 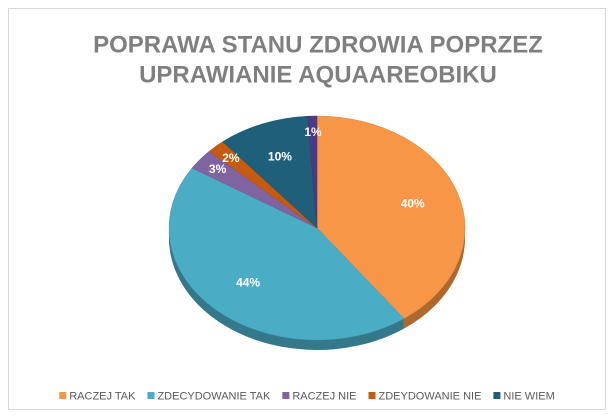 What do you see at coordinates (218, 169) in the screenshot?
I see `data-label: 3%` at bounding box center [218, 169].